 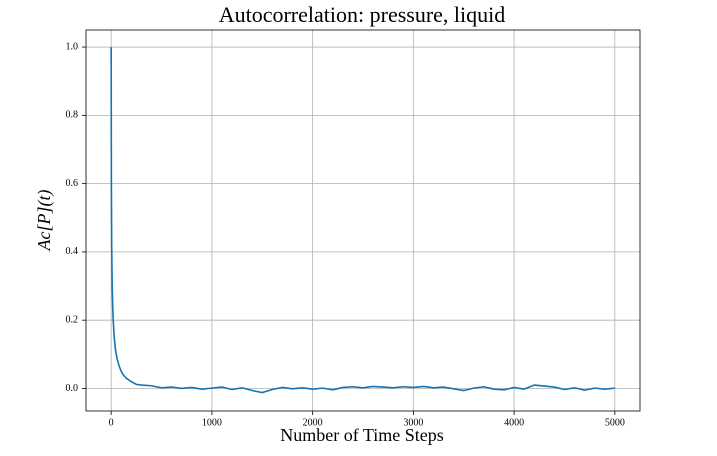 What do you see at coordinates (72, 319) in the screenshot?
I see `y-tick-label: 0.2` at bounding box center [72, 319].